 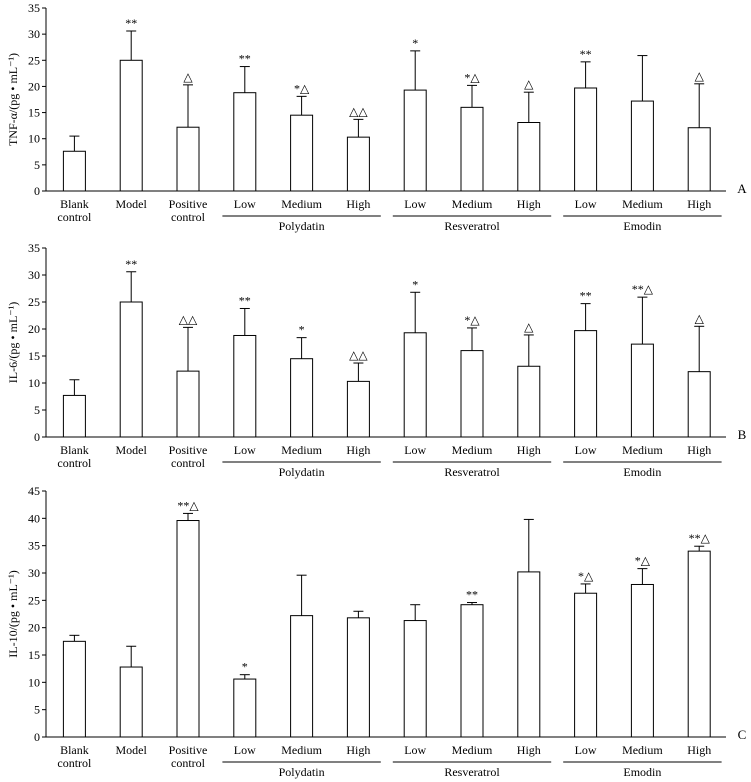 What do you see at coordinates (37, 191) in the screenshot?
I see `y-tick-label: 0` at bounding box center [37, 191].